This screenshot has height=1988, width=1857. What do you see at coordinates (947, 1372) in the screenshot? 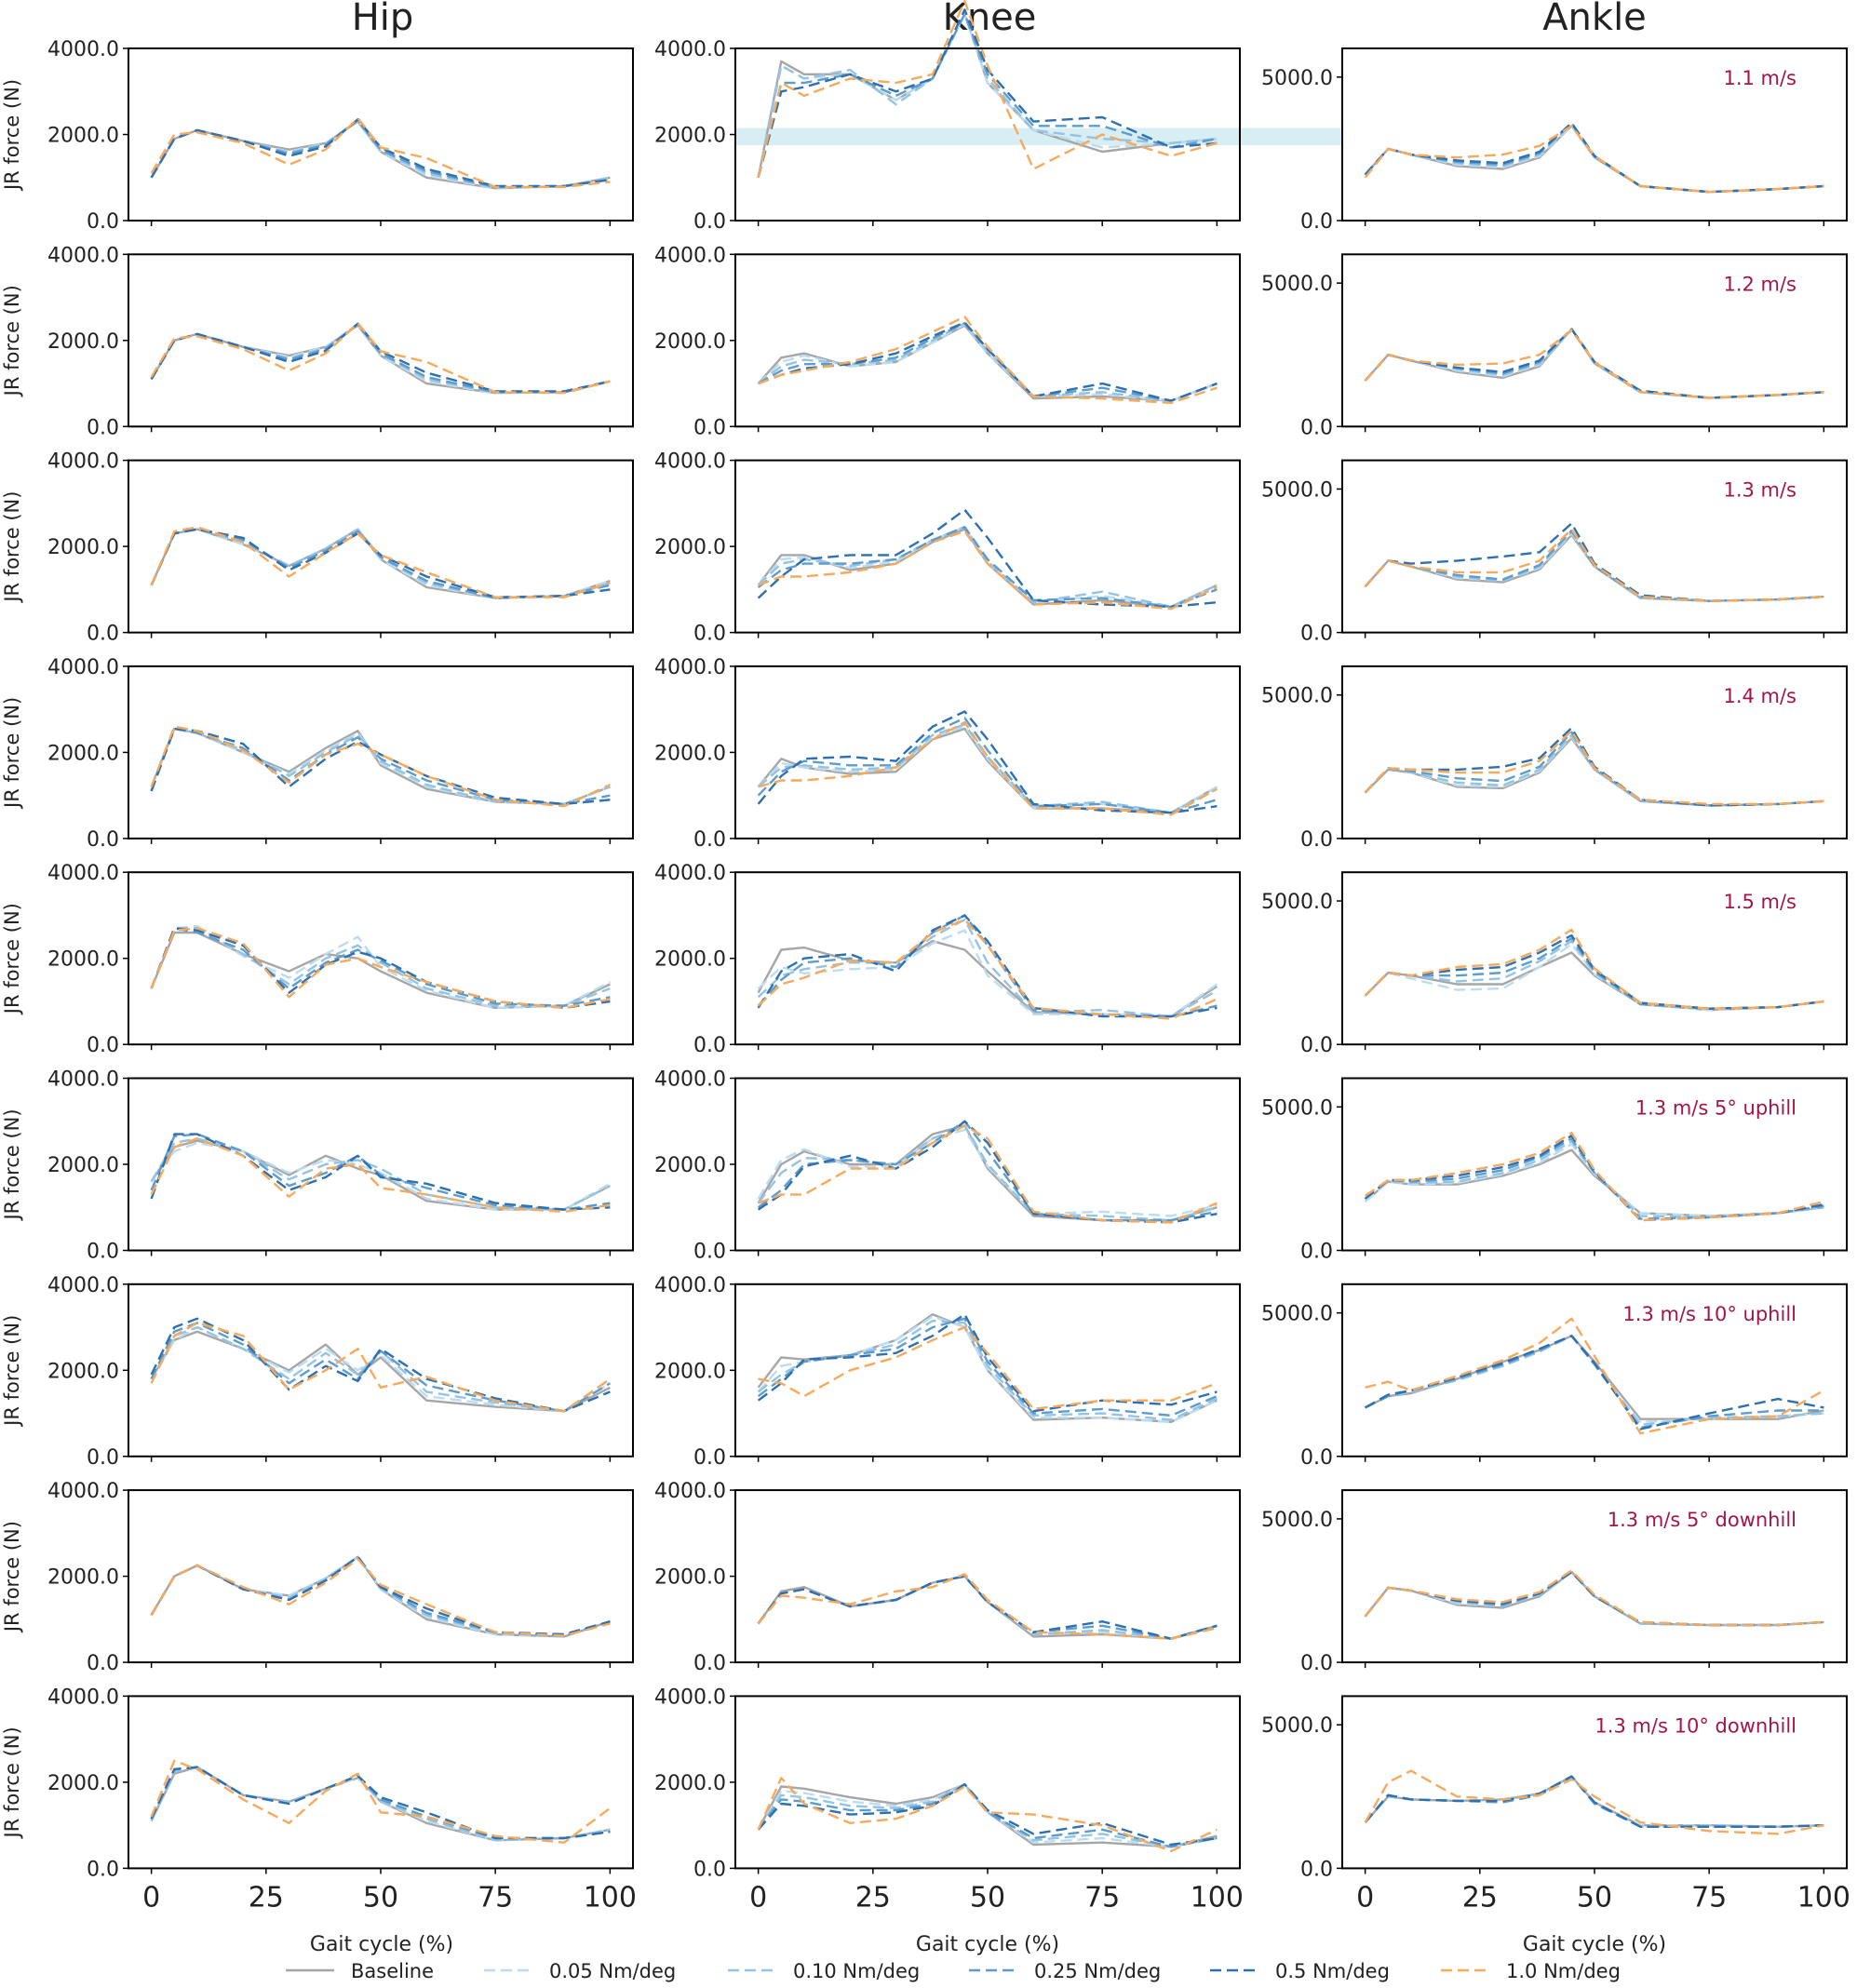
I see `panel-knee-row-7: 0.0 2000.0 4000.0` at bounding box center [947, 1372].